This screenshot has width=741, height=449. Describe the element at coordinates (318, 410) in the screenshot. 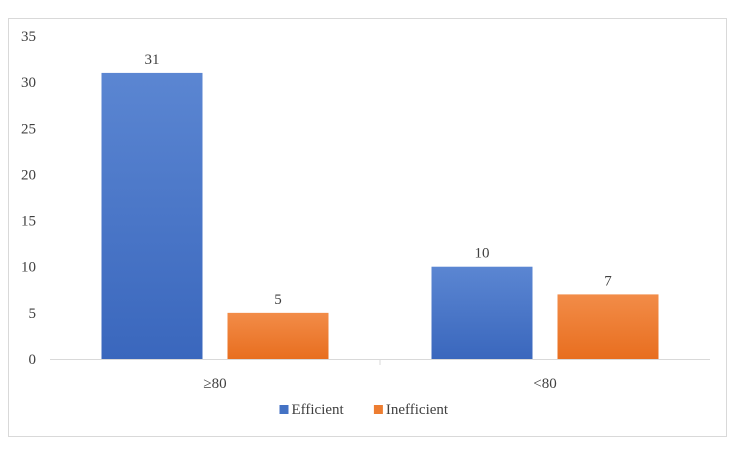

I see `legend-label-efficient: Efficient` at that location.